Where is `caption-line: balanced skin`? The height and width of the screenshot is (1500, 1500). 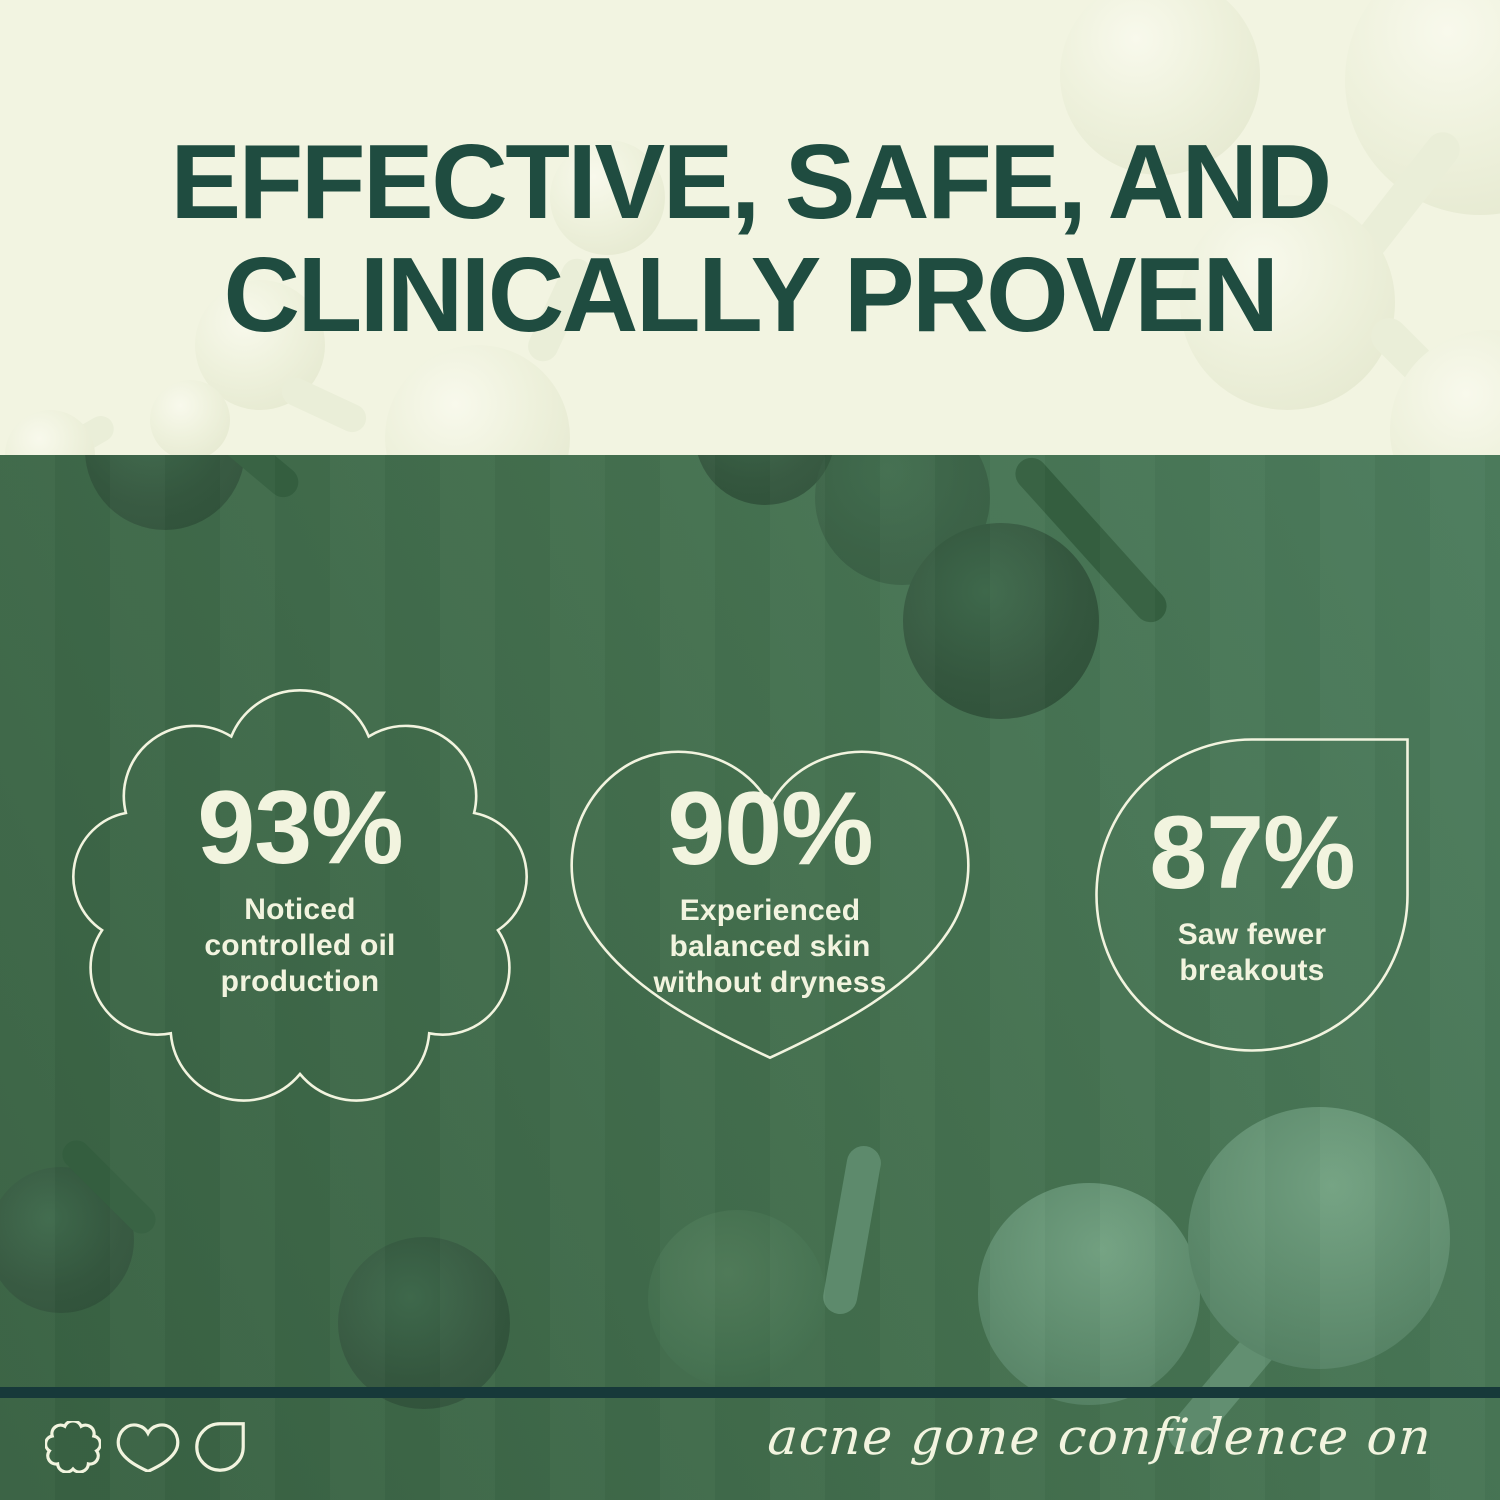
caption-line: balanced skin is located at coordinates (770, 946).